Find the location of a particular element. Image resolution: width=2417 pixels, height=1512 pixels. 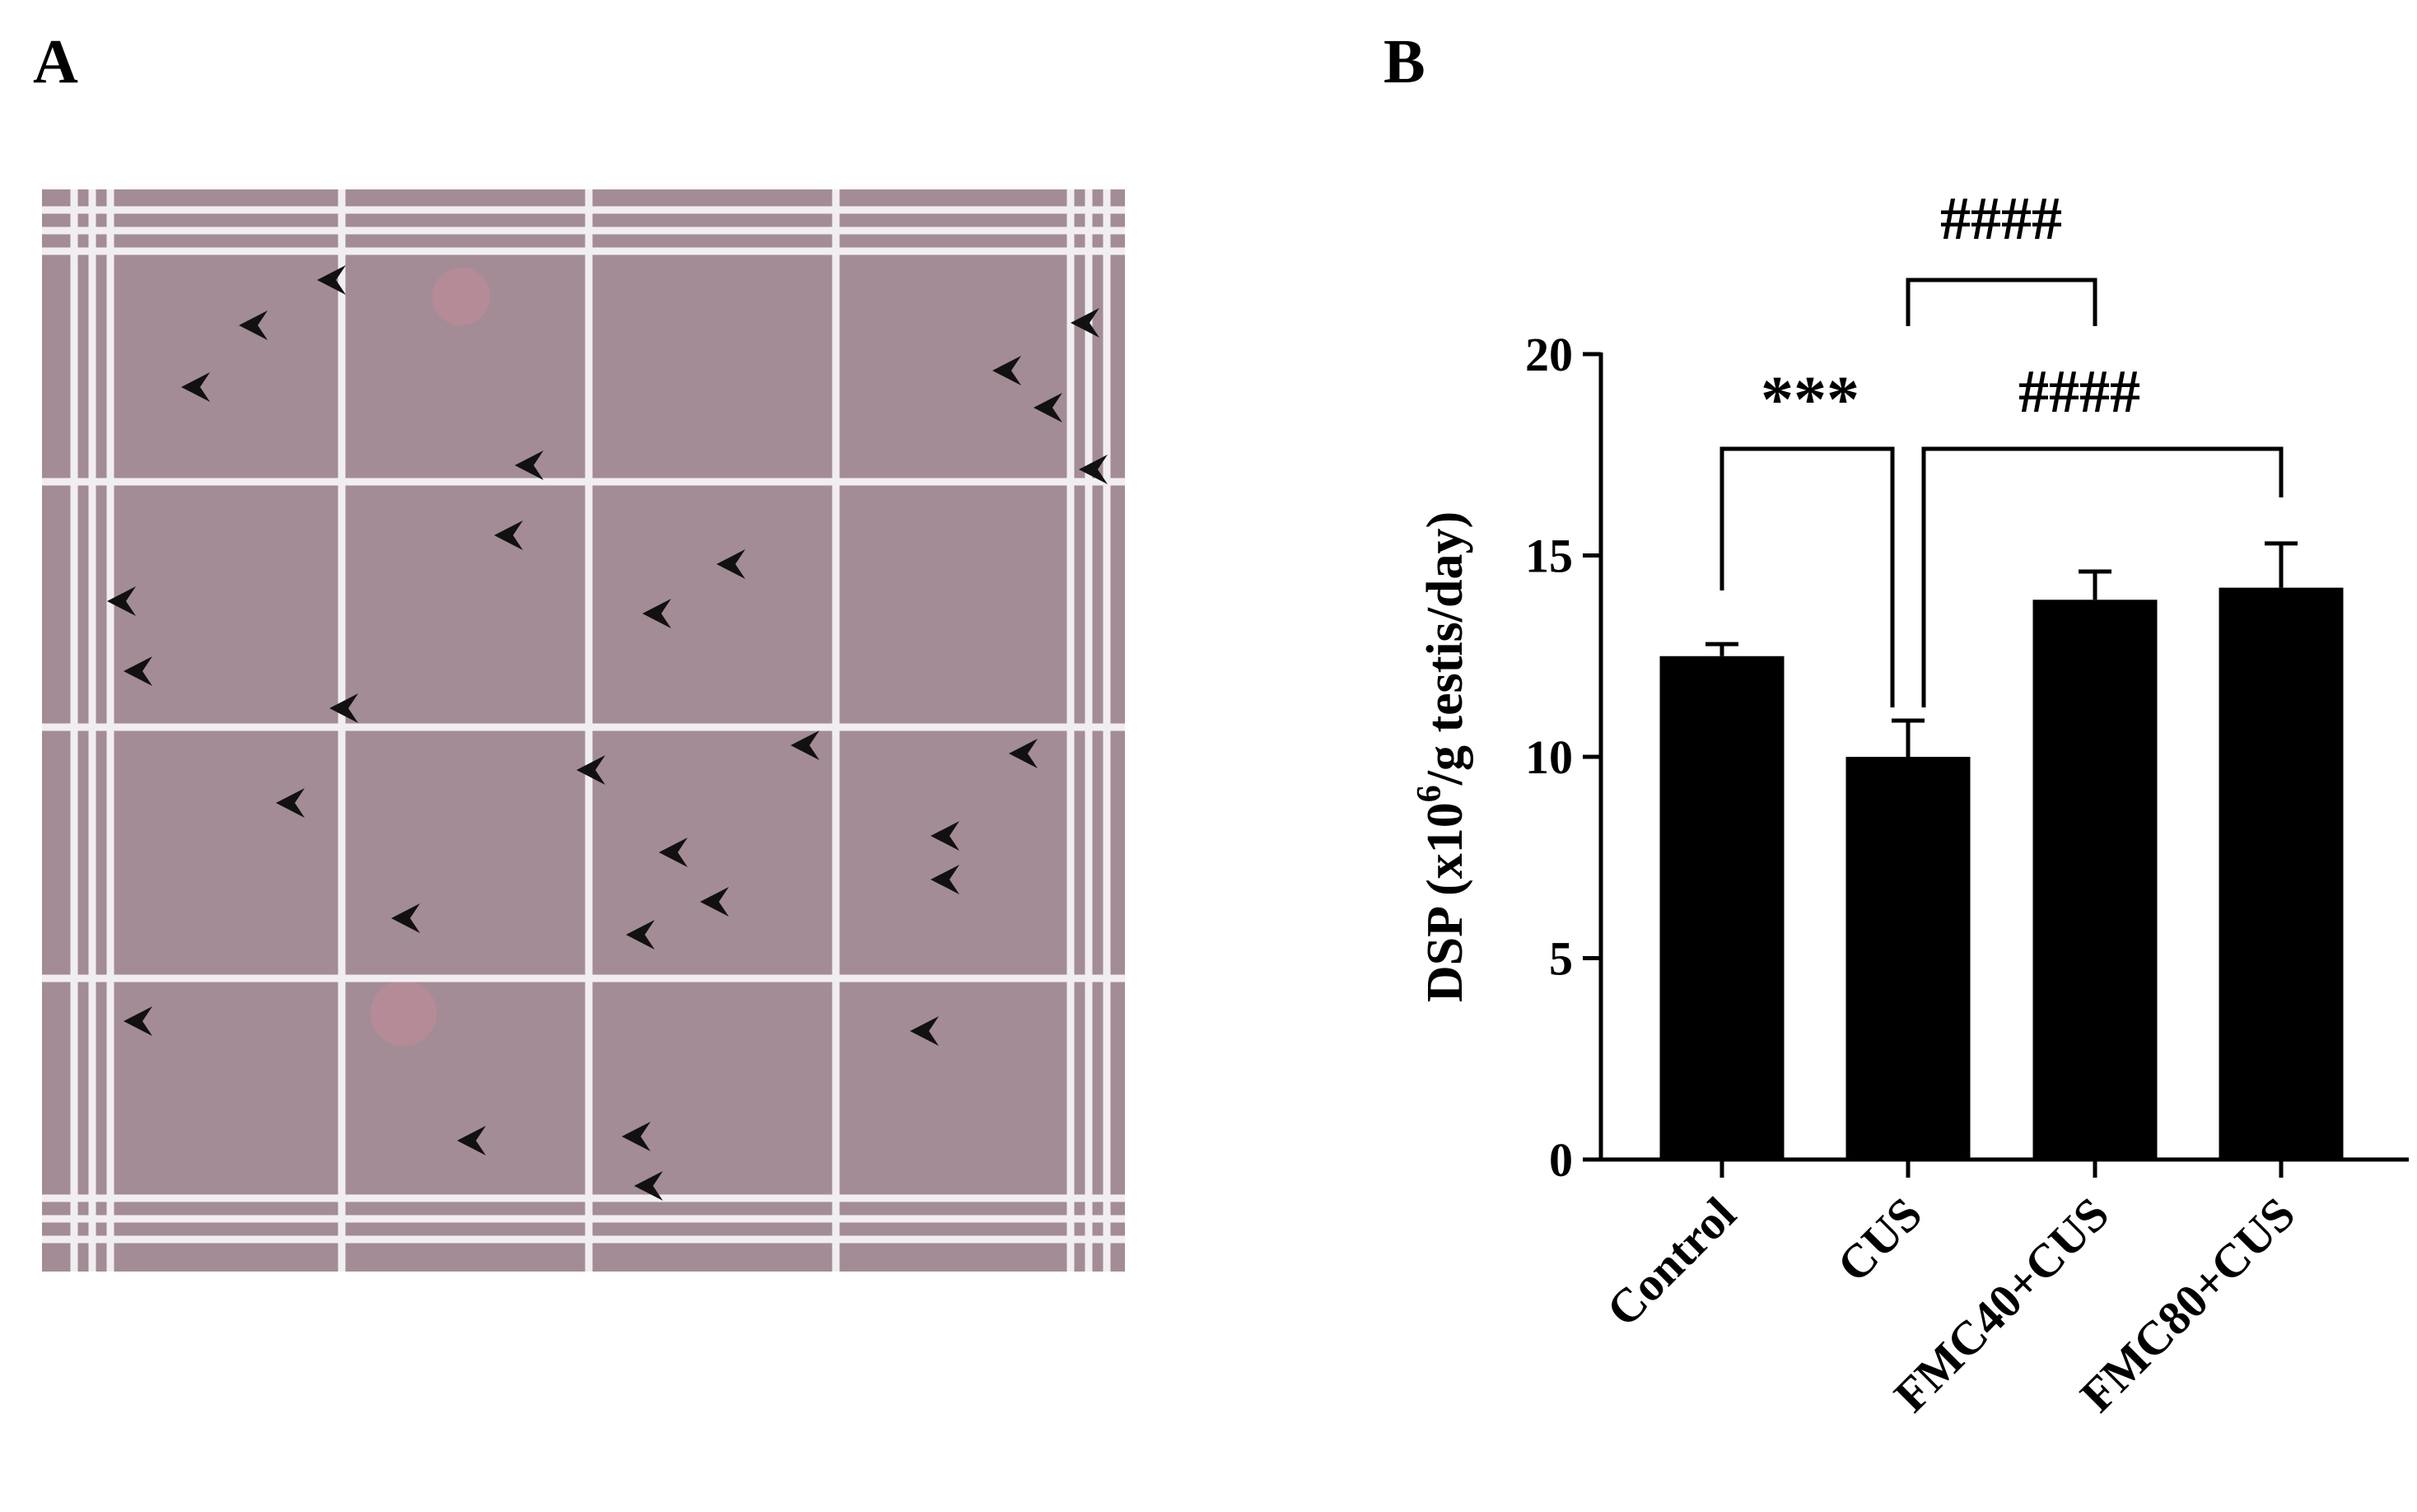

annotation: *** is located at coordinates (1810, 400).